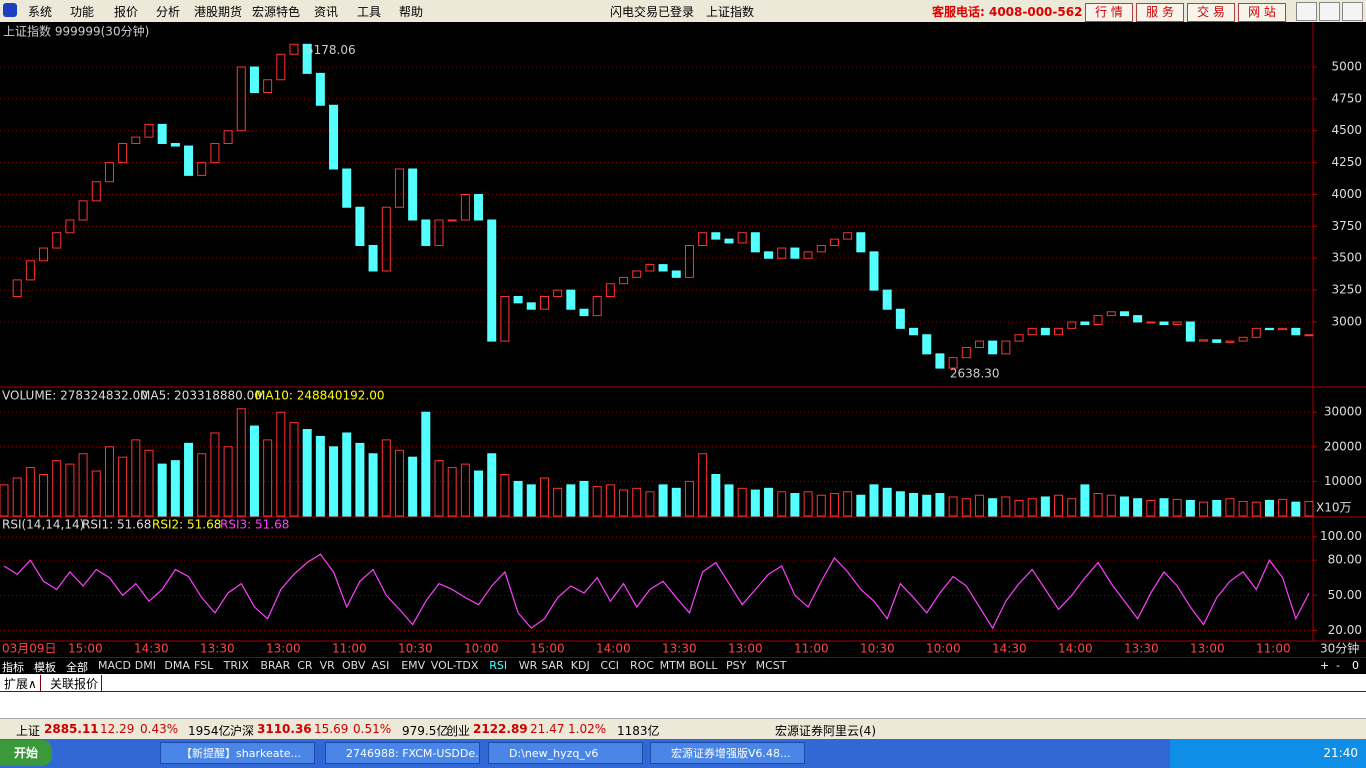 The width and height of the screenshot is (1366, 768). I want to click on tab-control: +, so click(1325, 665).